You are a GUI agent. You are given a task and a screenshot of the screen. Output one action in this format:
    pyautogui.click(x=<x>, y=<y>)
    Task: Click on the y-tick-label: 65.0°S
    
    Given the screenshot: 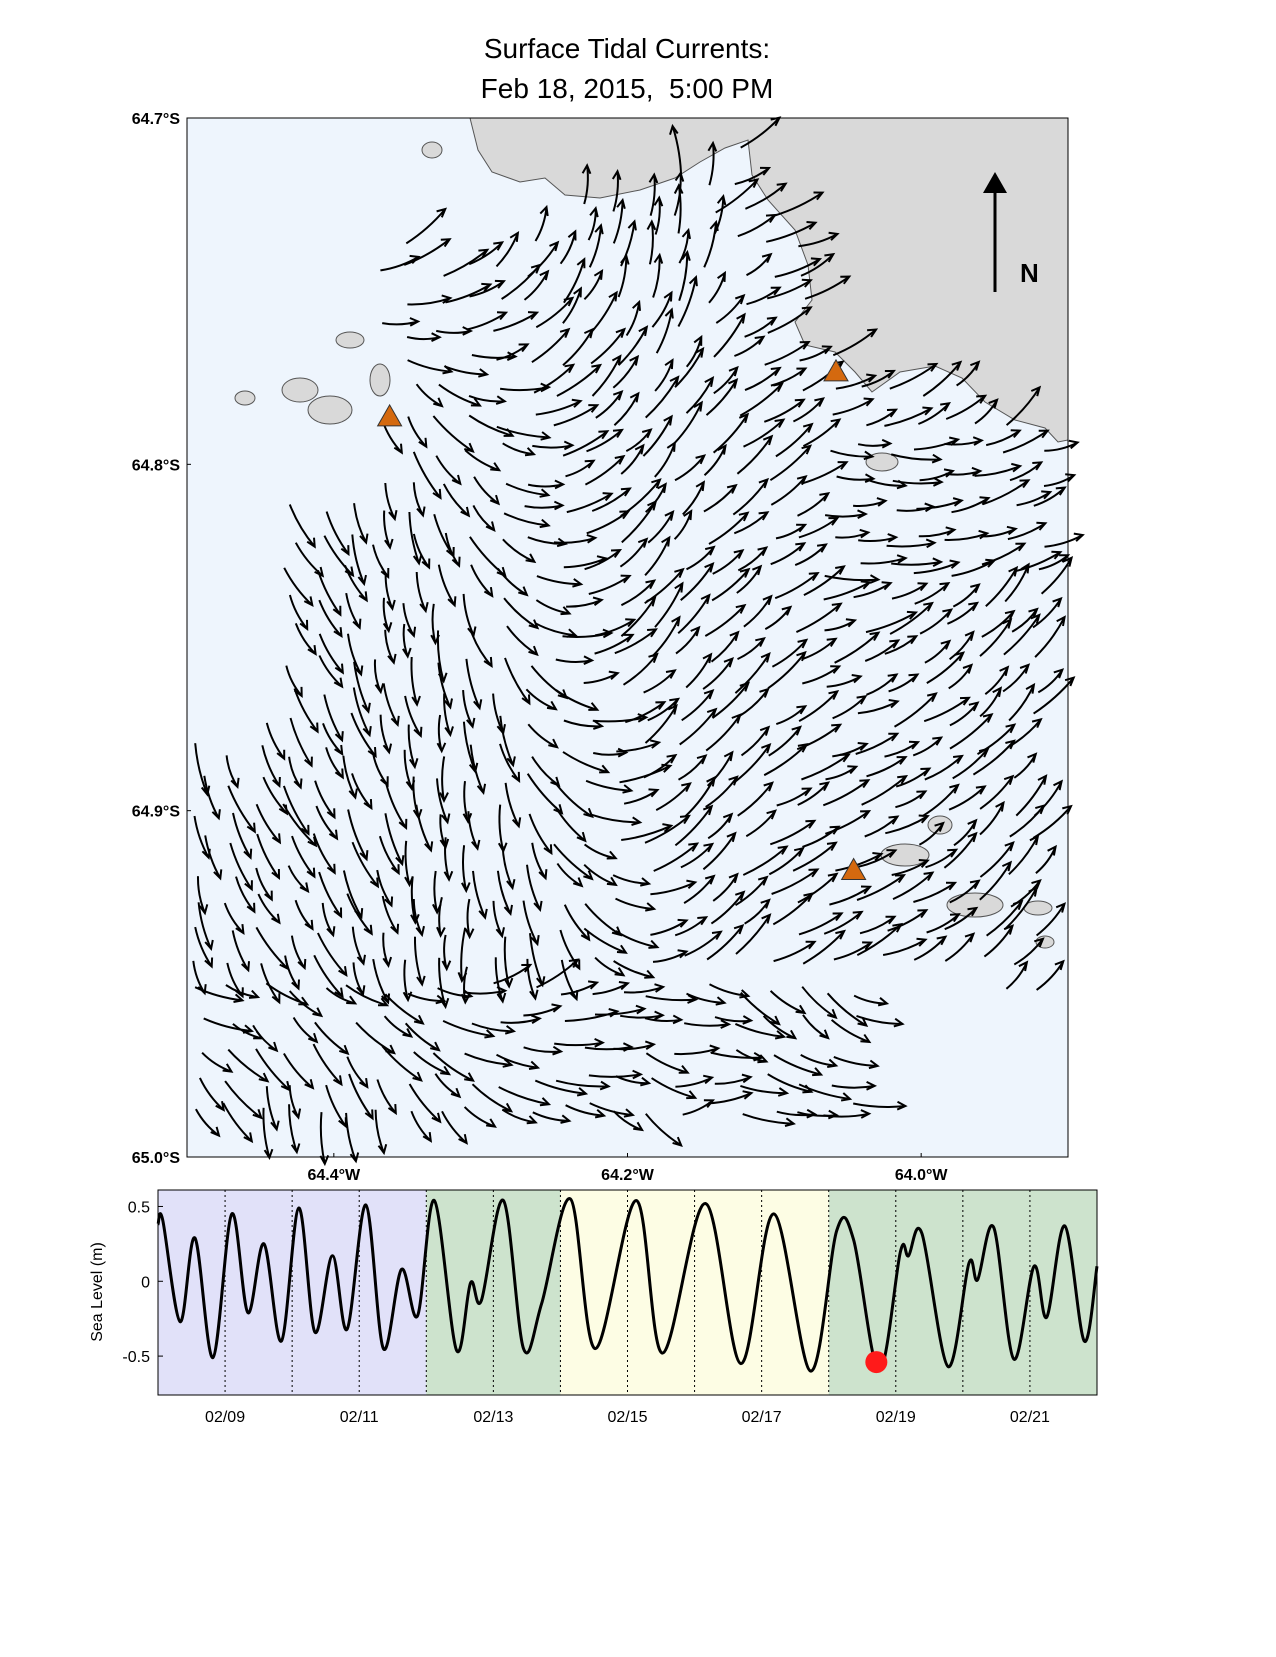 What is the action you would take?
    pyautogui.click(x=156, y=1158)
    